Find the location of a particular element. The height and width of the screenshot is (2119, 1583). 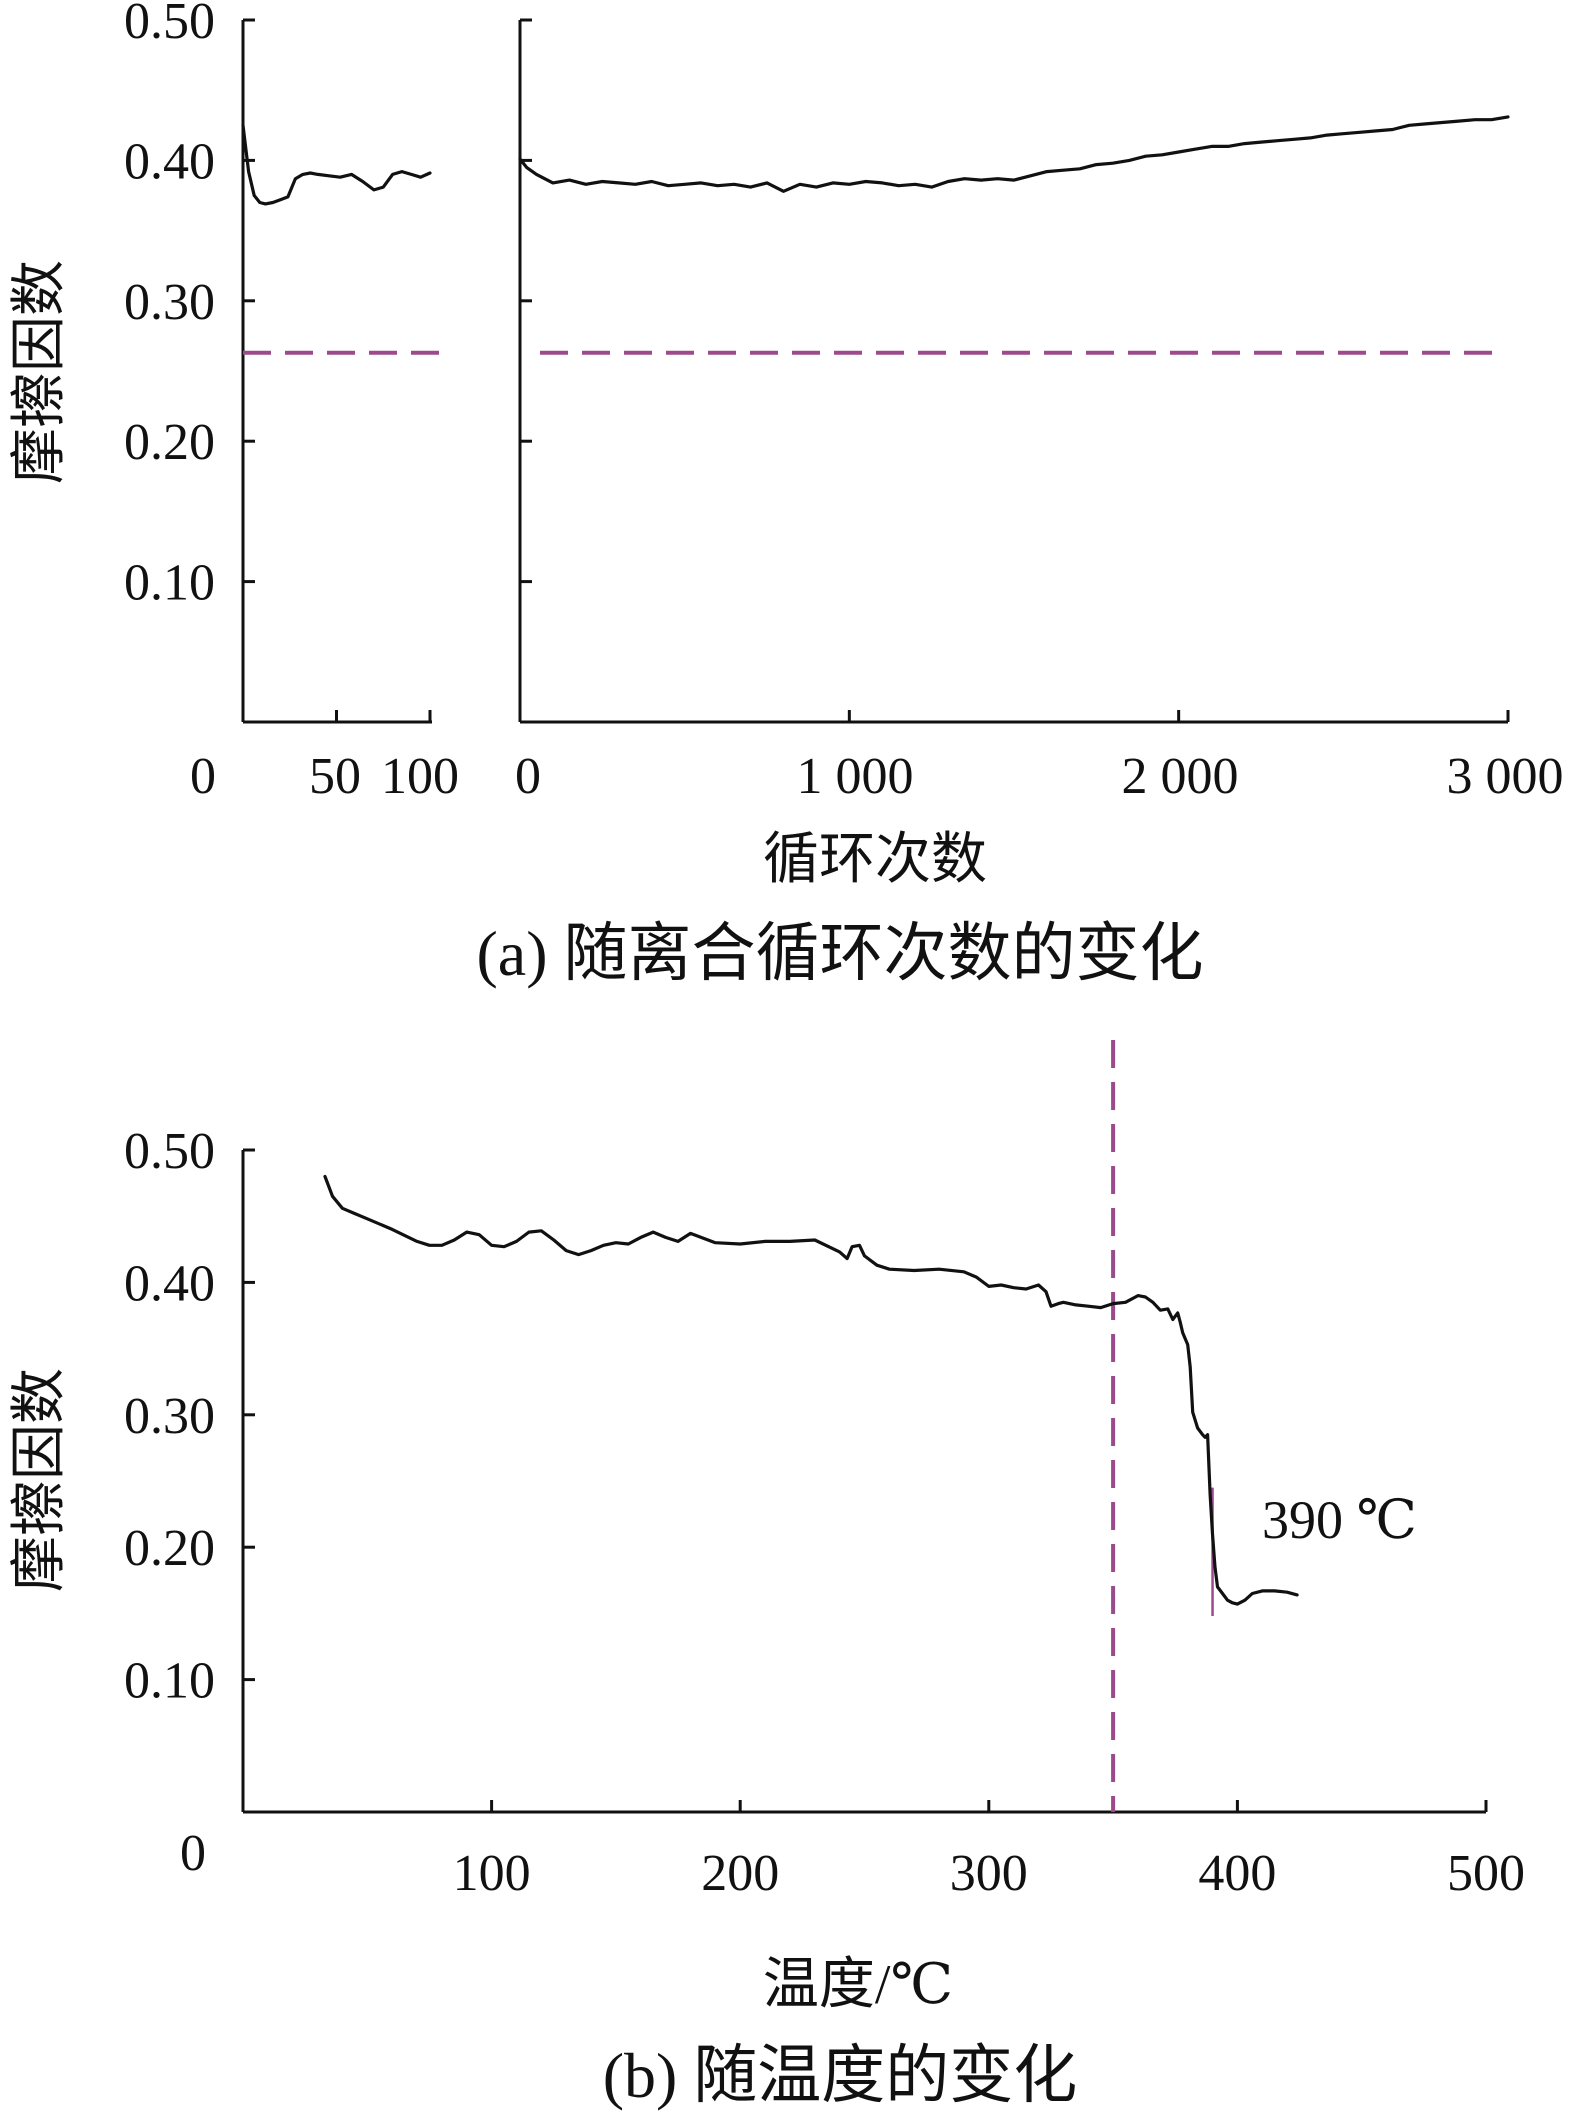

b-y-tick-label: 0.20 is located at coordinates (169, 1548).